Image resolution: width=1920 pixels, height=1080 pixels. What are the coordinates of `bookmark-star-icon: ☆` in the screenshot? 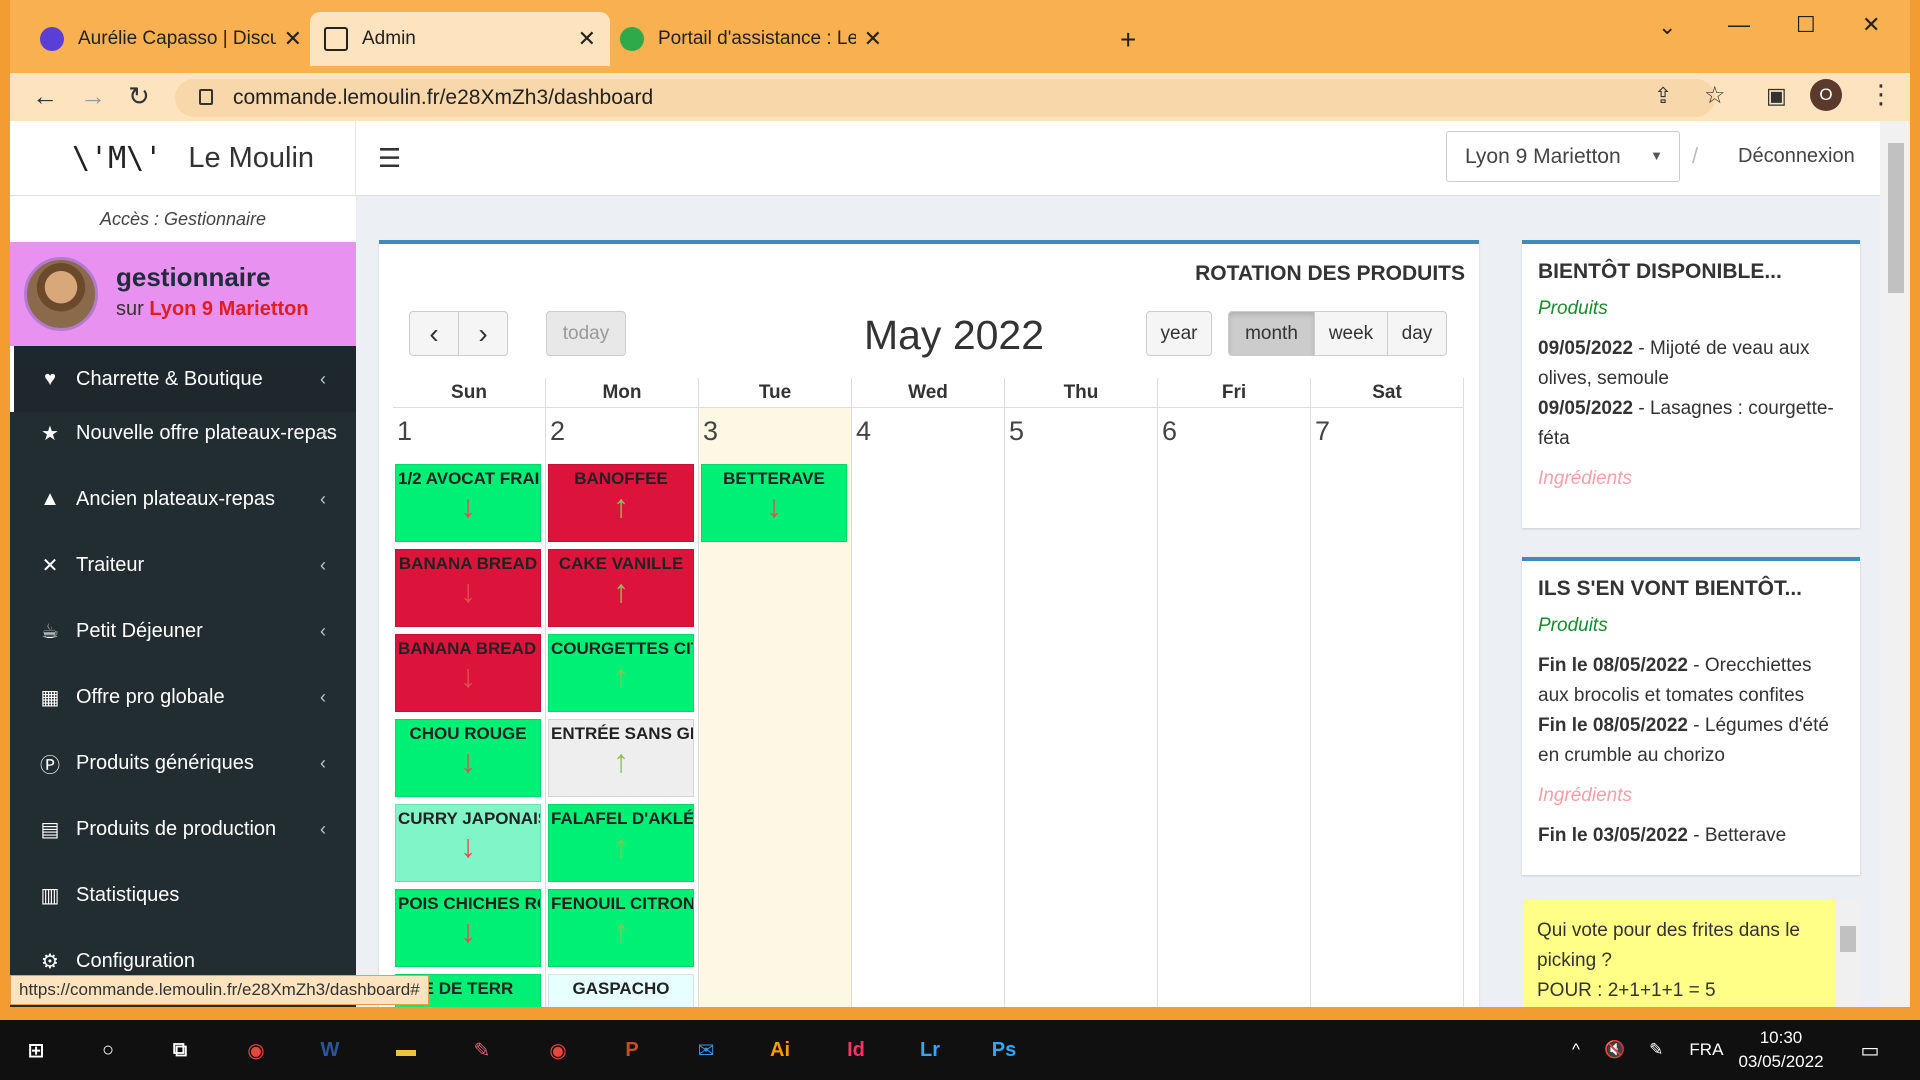 It's located at (1715, 95).